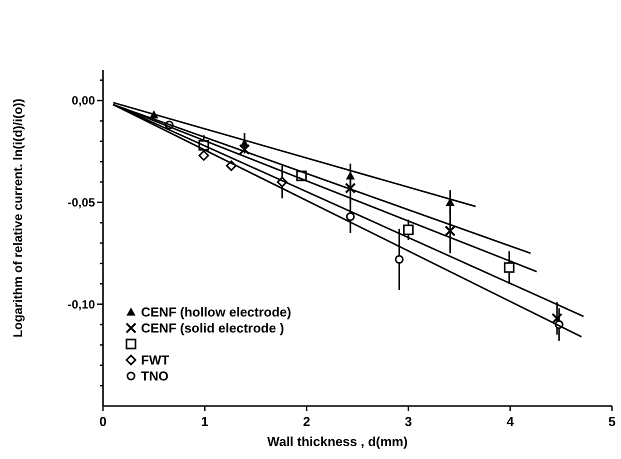  I want to click on y-axis-title: Logarithm of relative current. ln(i(d)/i(o)), so click(18, 218).